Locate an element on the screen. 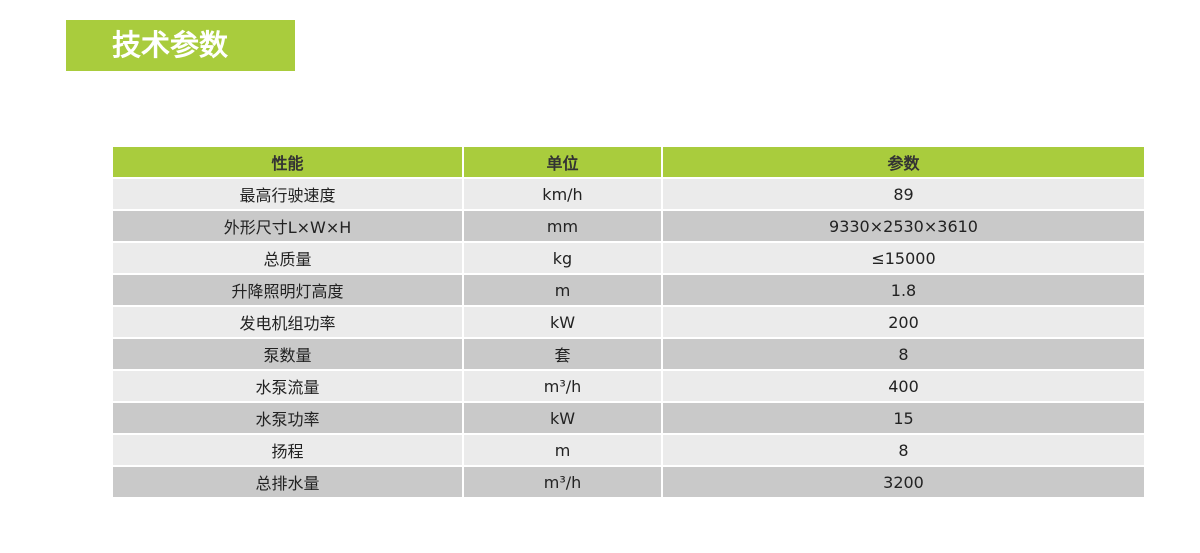 Image resolution: width=1200 pixels, height=553 pixels. cell-performance: 发电机组功率 is located at coordinates (287, 322).